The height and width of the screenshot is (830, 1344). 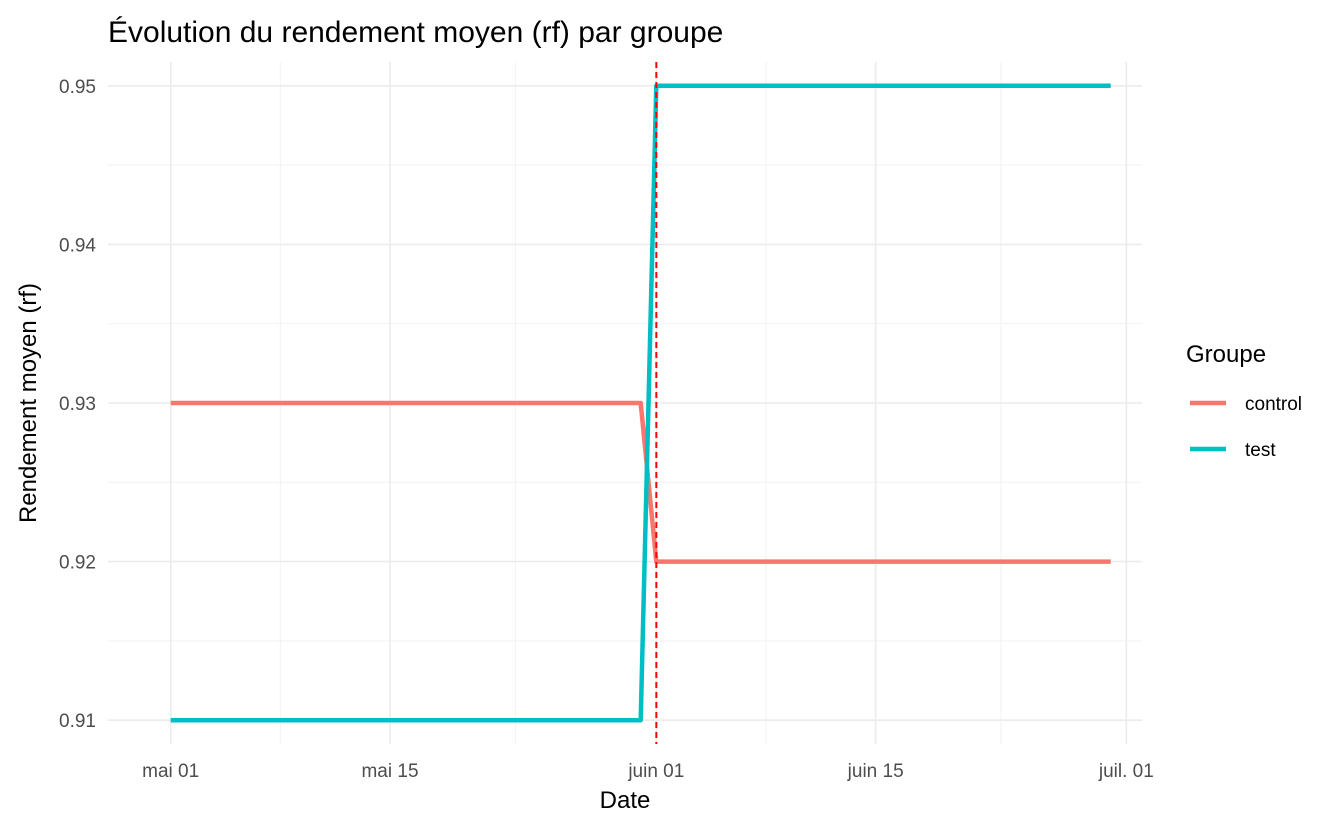 I want to click on y-axis-ticks: 0.91 0.92 0.93 0.94 0.95, so click(x=77, y=404).